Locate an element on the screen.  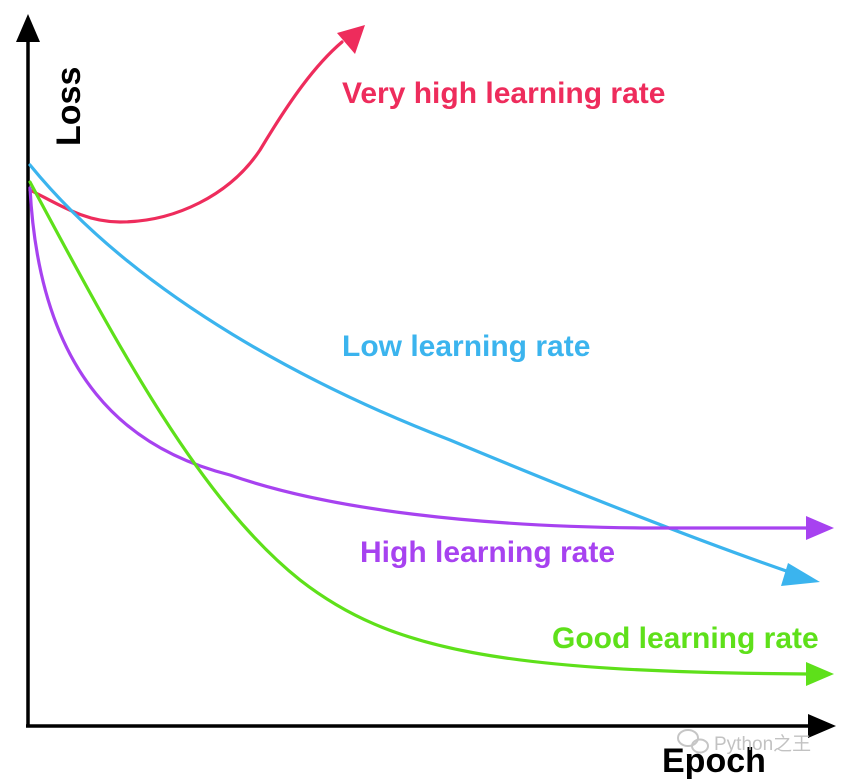
watermark: Python之王 is located at coordinates (744, 742).